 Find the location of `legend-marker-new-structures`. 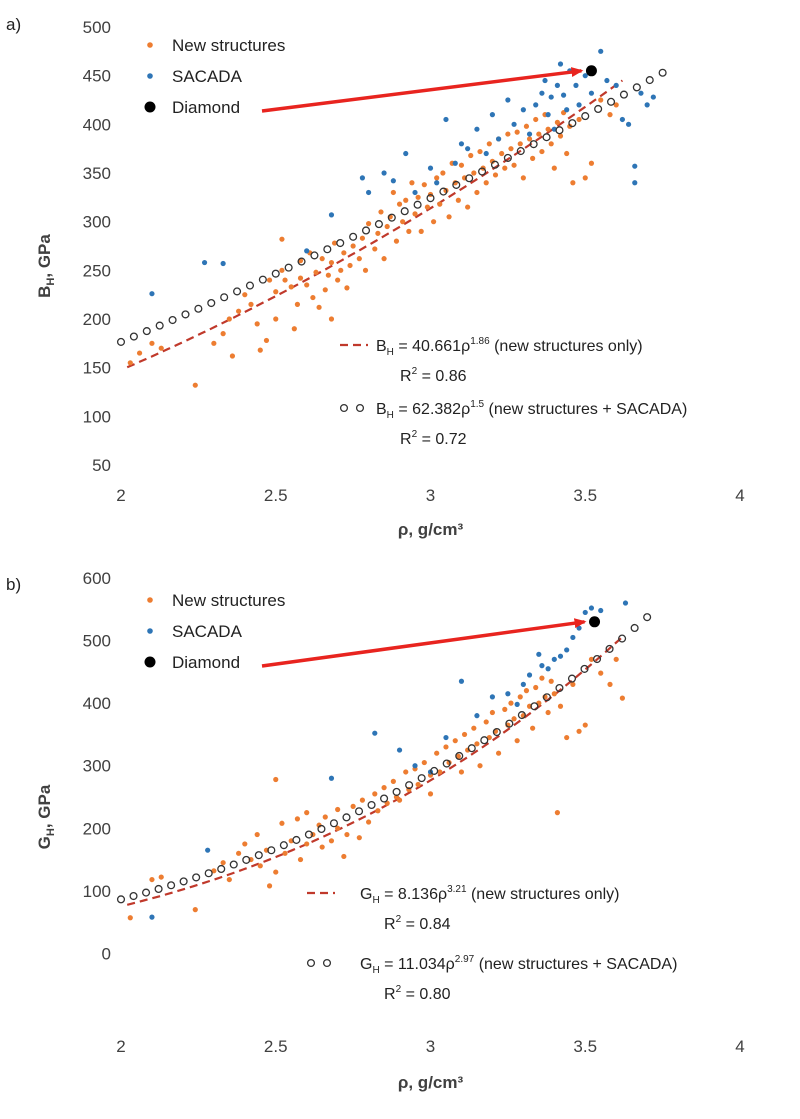

legend-marker-new-structures is located at coordinates (150, 600).